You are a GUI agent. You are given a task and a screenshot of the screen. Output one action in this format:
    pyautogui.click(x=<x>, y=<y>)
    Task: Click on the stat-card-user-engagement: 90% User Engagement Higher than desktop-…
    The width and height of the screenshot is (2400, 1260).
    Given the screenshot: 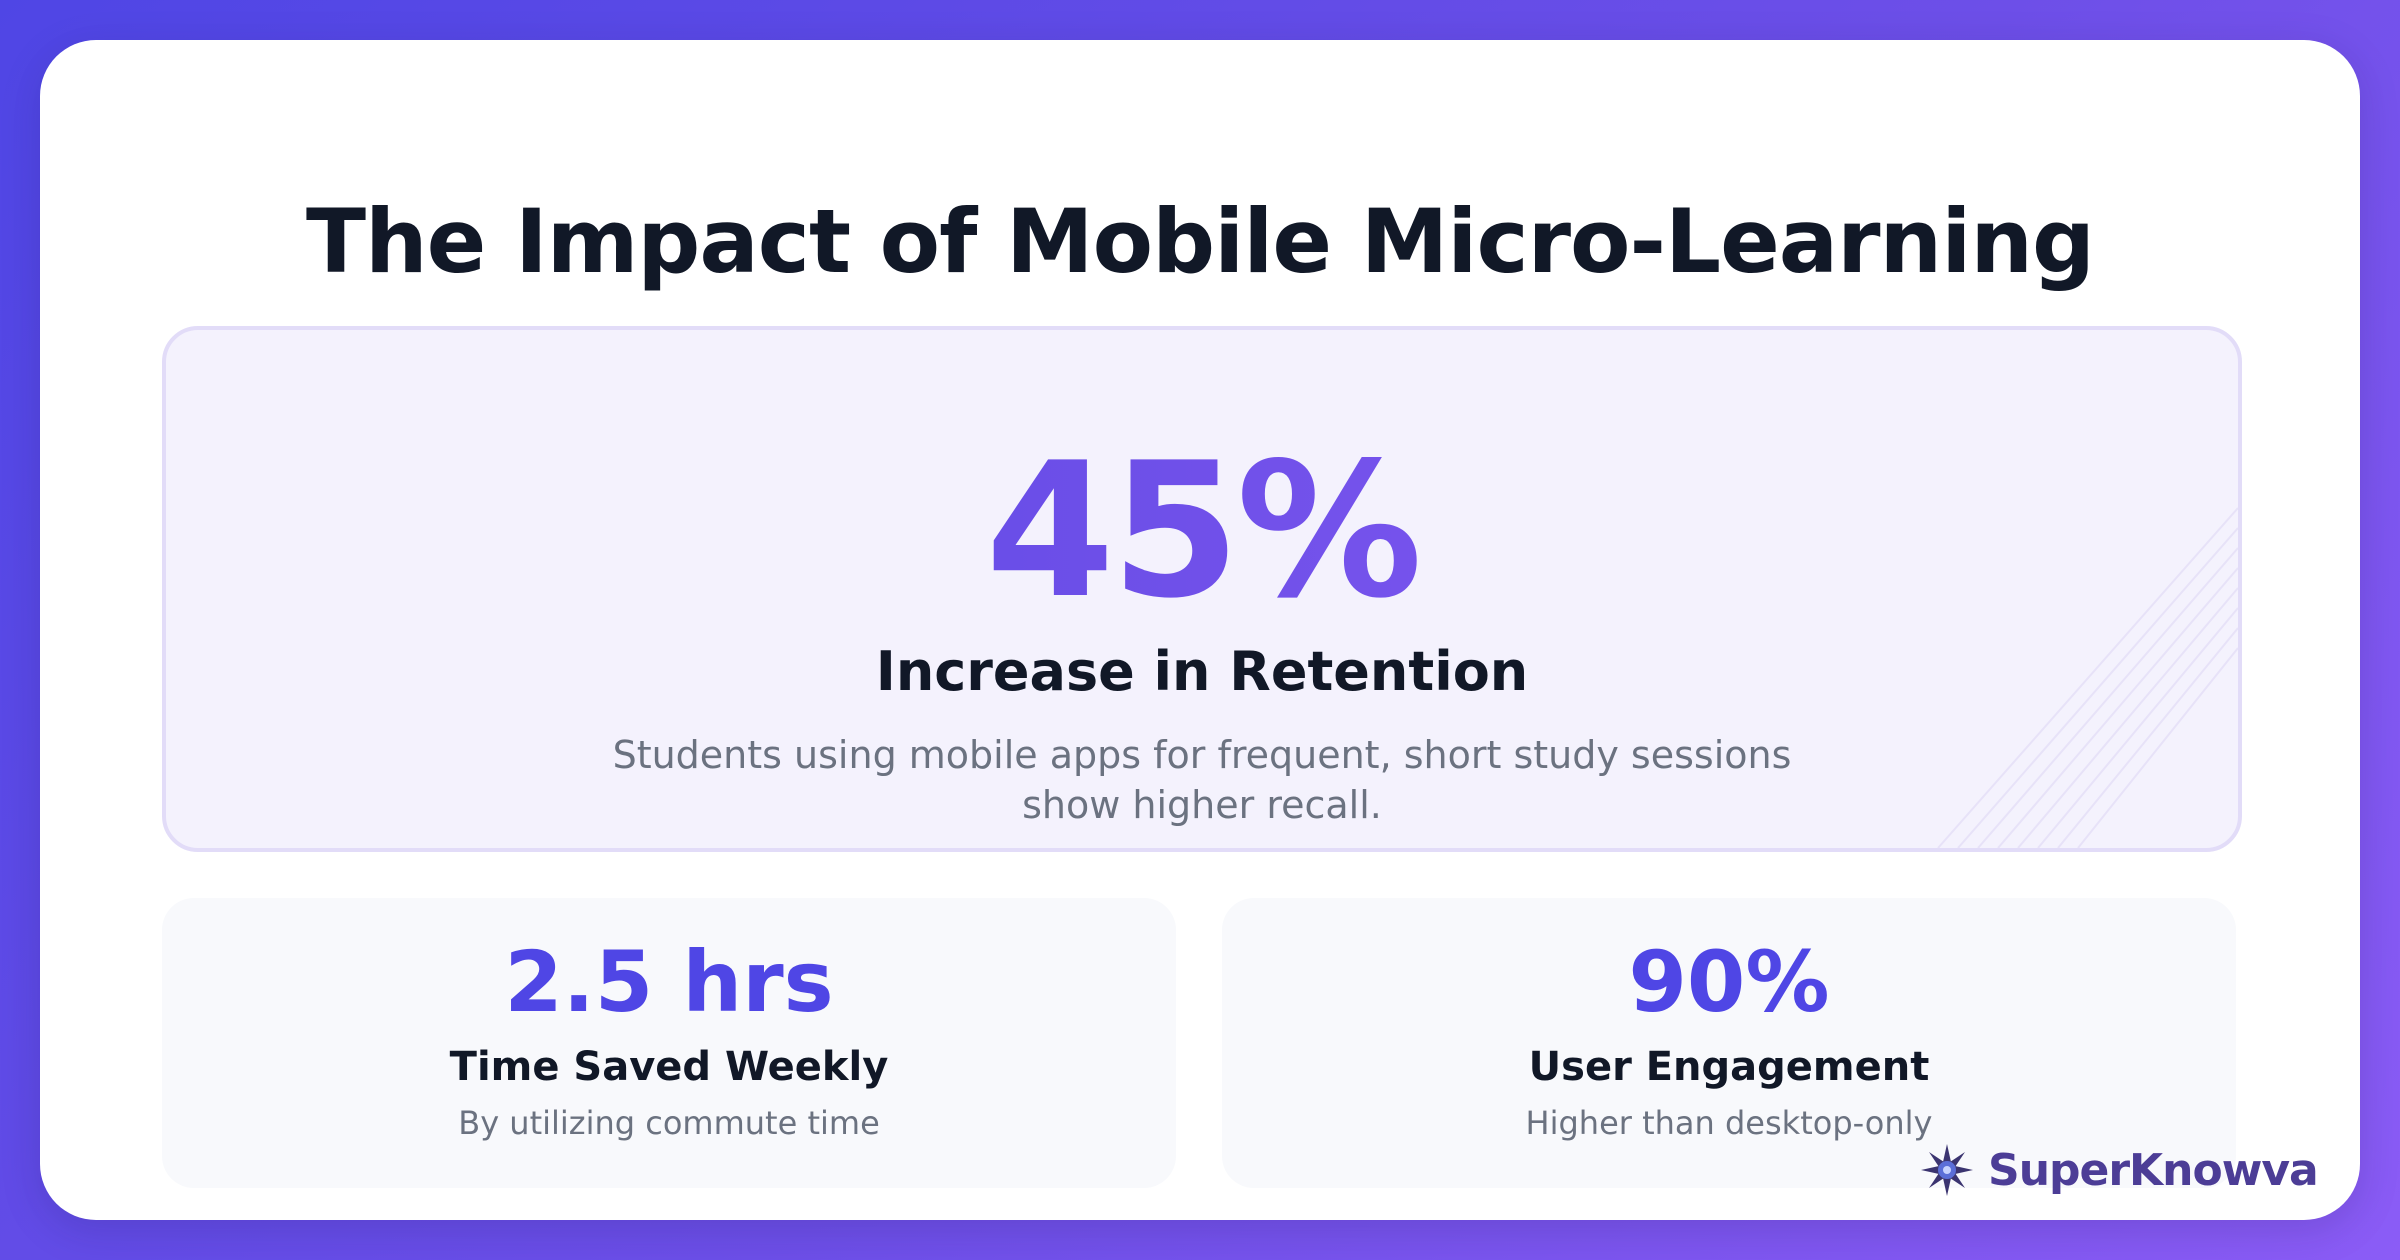 What is the action you would take?
    pyautogui.click(x=1729, y=1043)
    